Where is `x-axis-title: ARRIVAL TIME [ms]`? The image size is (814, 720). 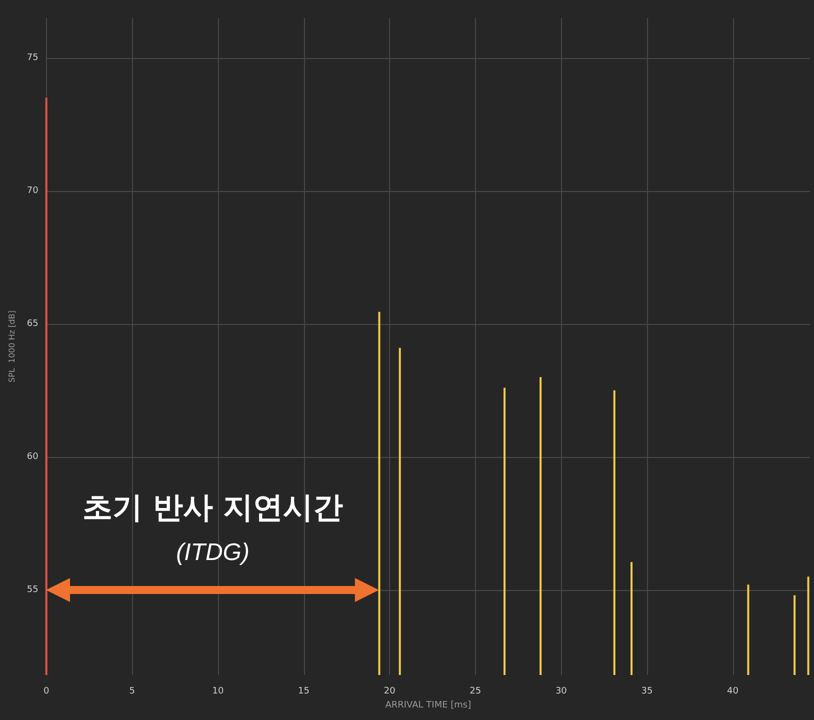 x-axis-title: ARRIVAL TIME [ms] is located at coordinates (428, 705).